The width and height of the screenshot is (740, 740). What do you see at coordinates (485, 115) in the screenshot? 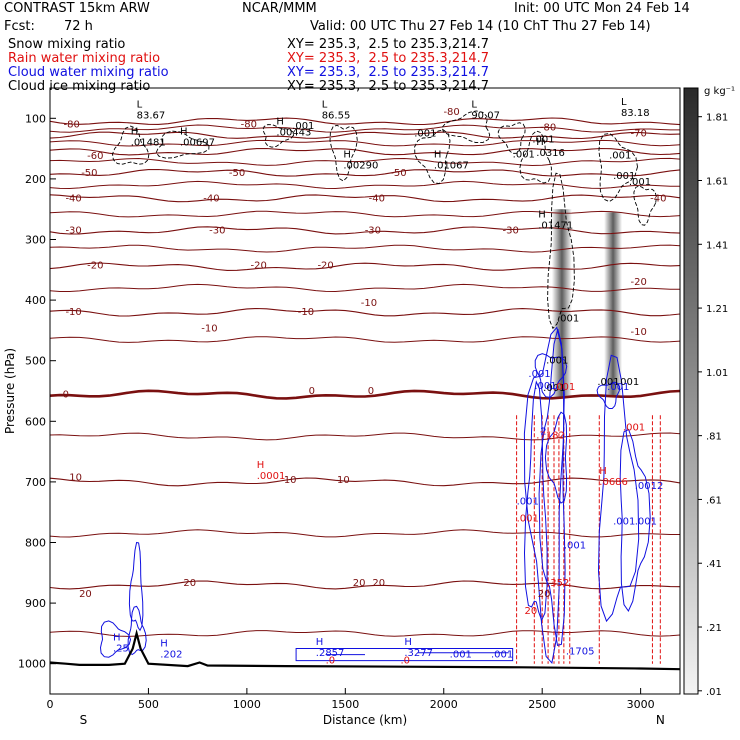
I see `cloud-ice-label-value: 90.07` at bounding box center [485, 115].